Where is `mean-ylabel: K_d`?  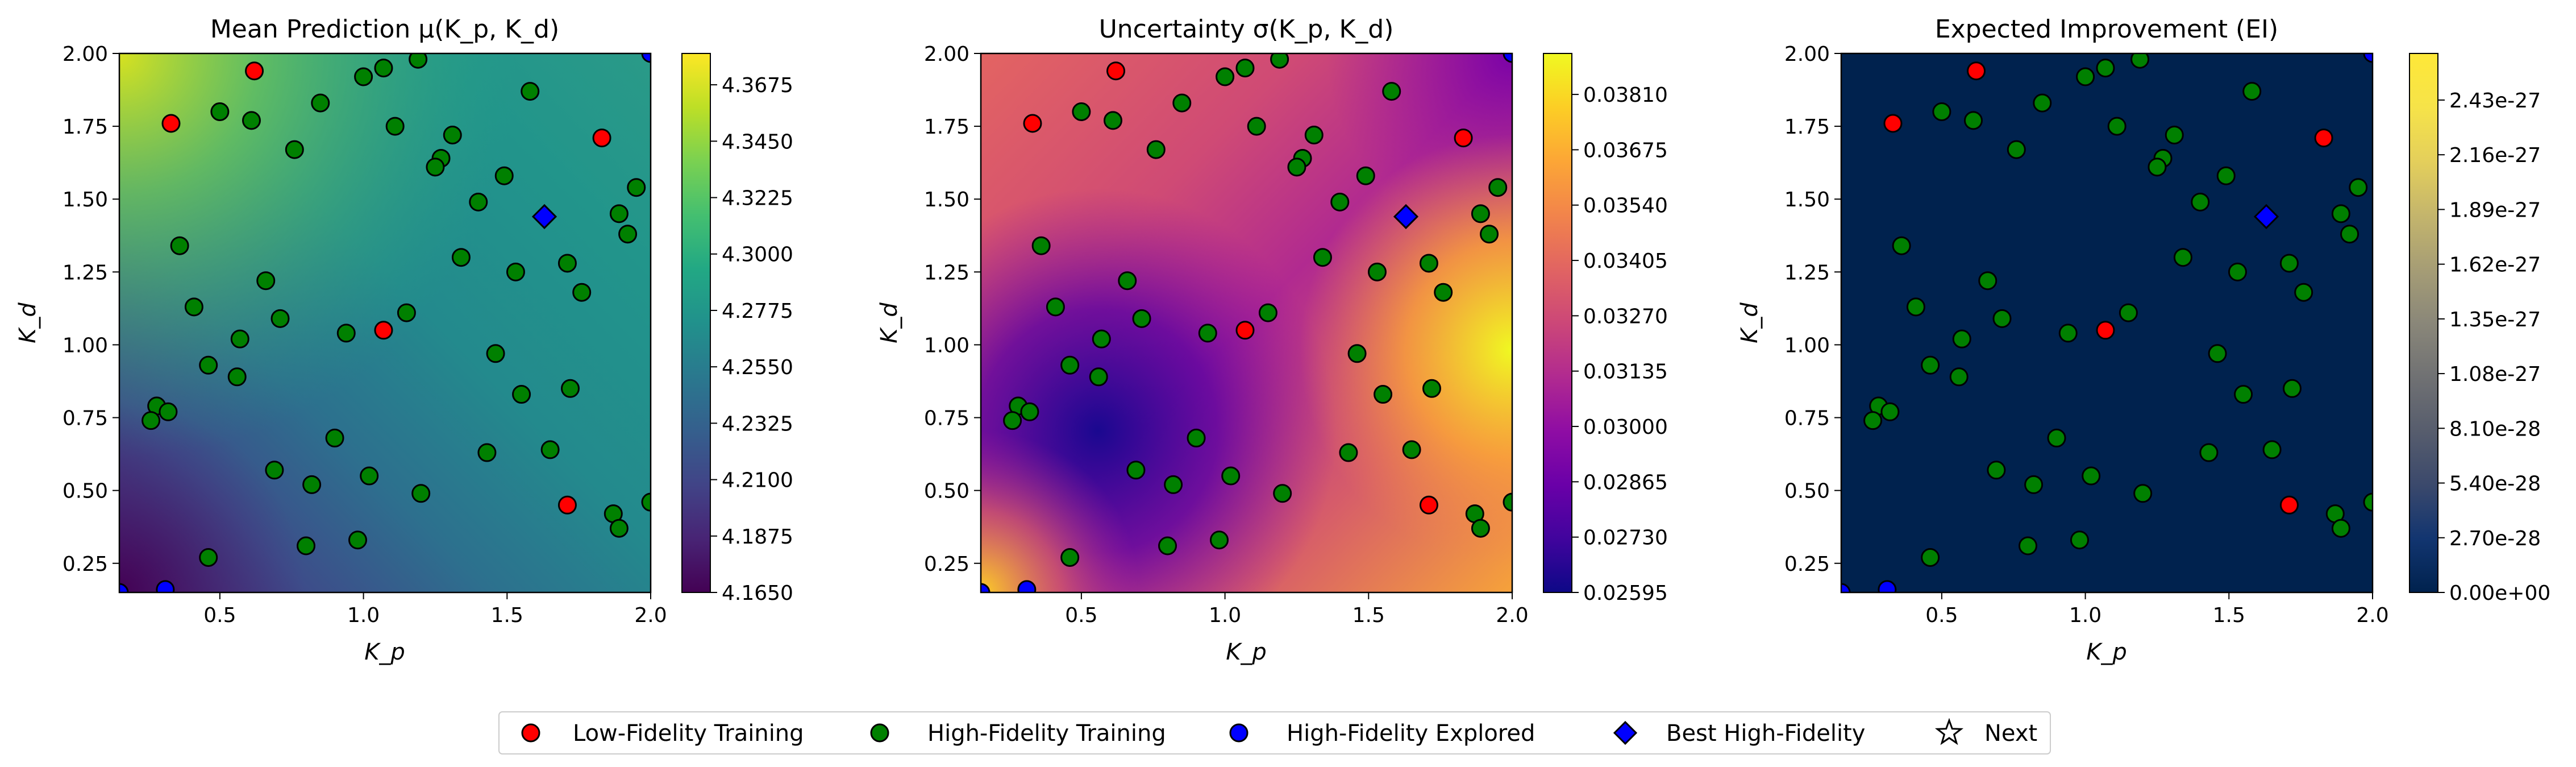
mean-ylabel: K_d is located at coordinates (28, 323).